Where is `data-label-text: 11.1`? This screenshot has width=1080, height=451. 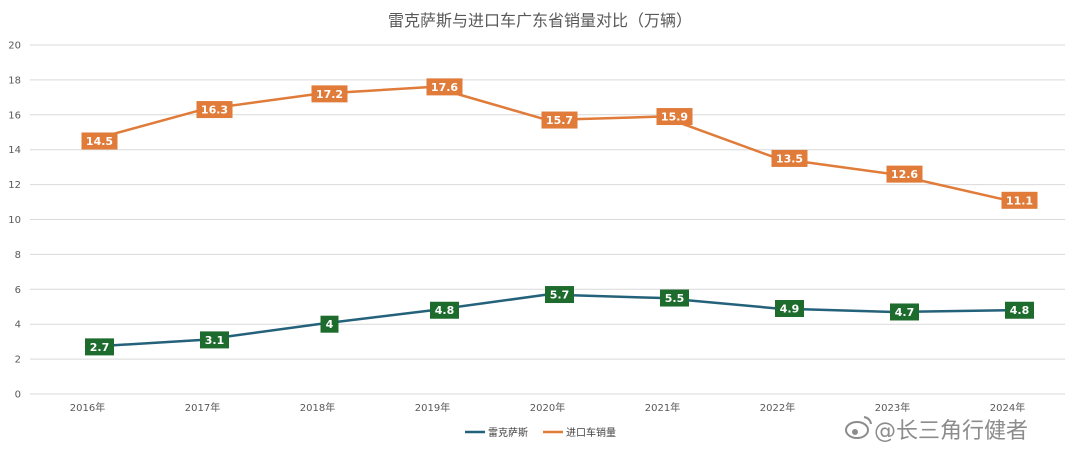
data-label-text: 11.1 is located at coordinates (1019, 200).